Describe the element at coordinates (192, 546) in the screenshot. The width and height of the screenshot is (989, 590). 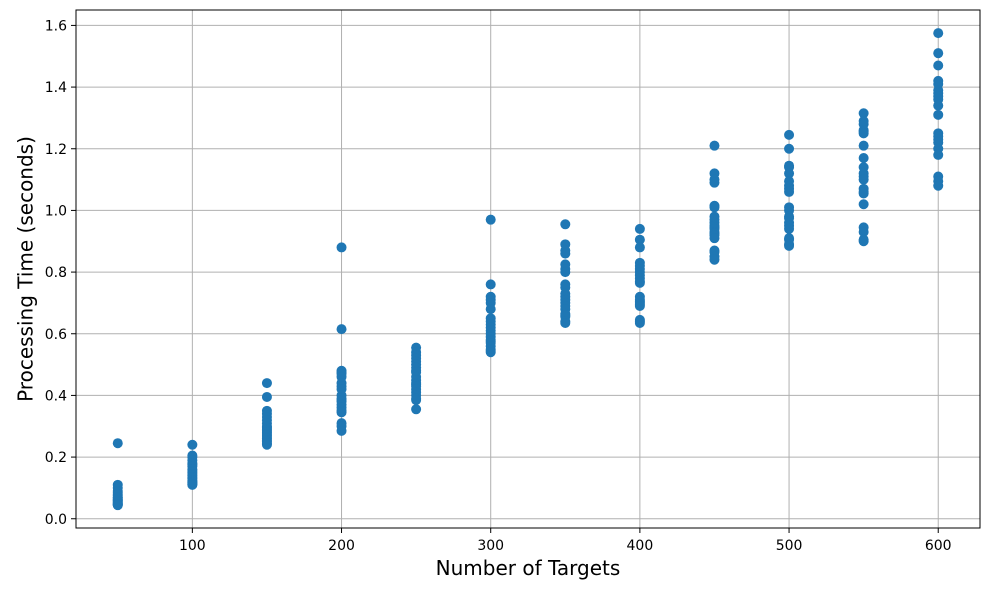
I see `x-tick-label: 100` at that location.